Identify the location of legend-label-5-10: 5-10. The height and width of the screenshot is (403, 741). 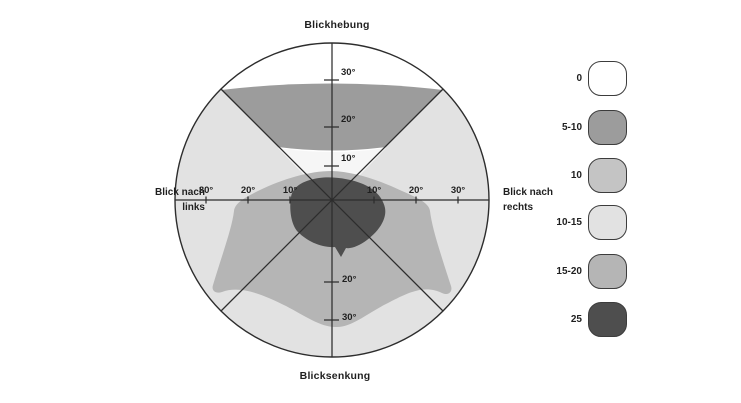
(571, 127).